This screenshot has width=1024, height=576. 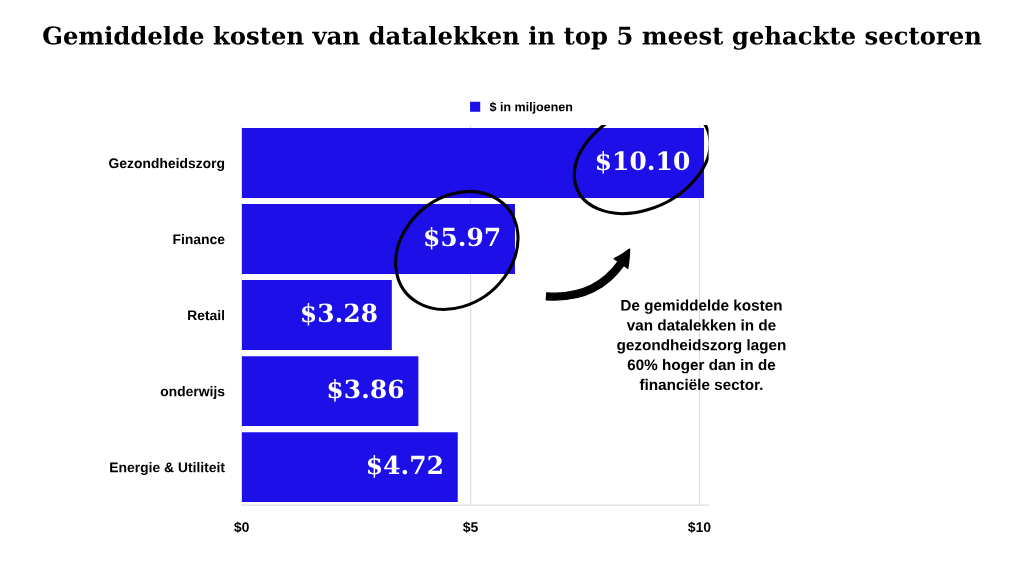 What do you see at coordinates (167, 164) in the screenshot?
I see `y-tick-label: Gezondheidszorg` at bounding box center [167, 164].